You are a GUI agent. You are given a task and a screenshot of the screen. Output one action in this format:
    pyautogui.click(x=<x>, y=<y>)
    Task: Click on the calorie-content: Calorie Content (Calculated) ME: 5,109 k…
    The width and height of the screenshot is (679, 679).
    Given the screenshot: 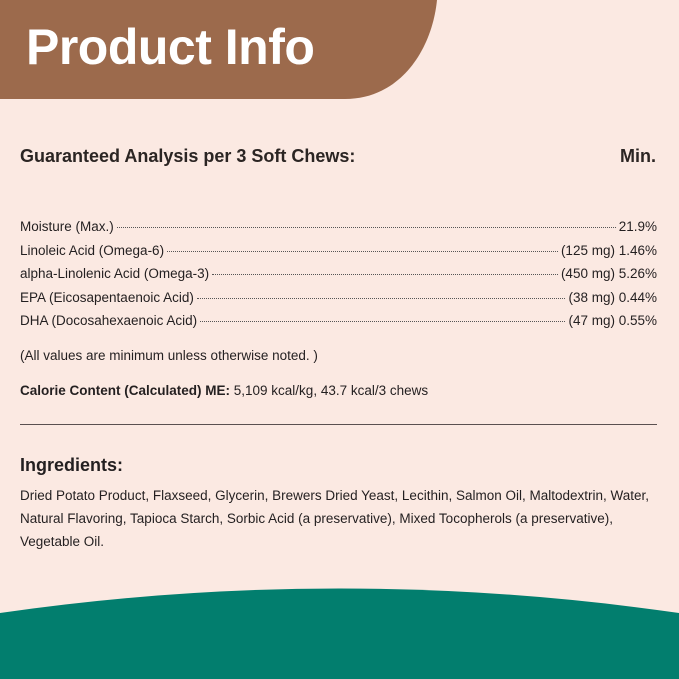 What is the action you would take?
    pyautogui.click(x=224, y=390)
    